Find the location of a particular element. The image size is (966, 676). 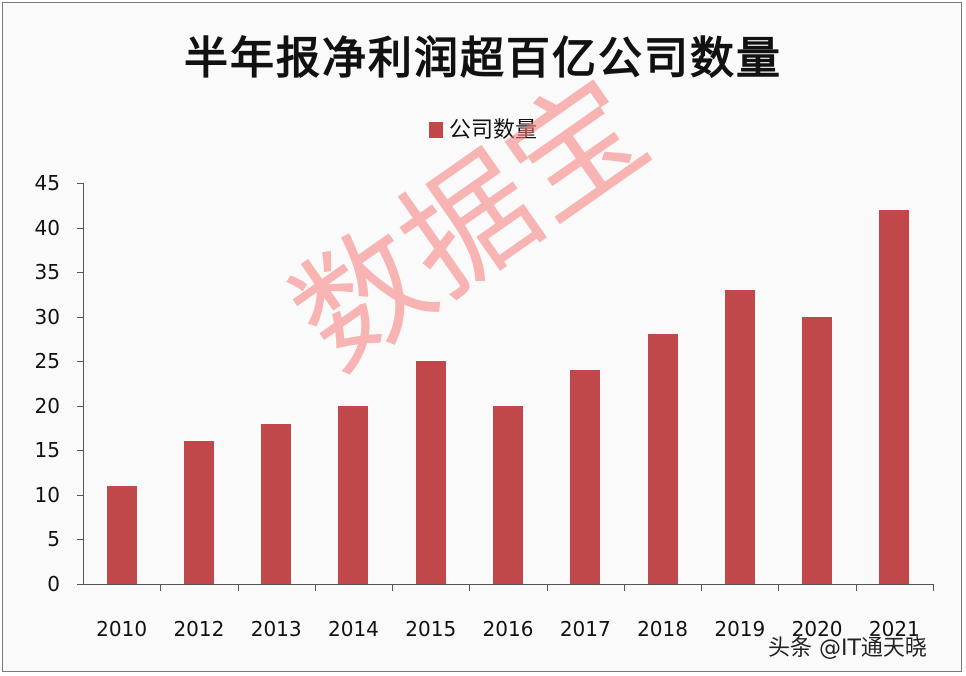

y-tick-label: 15 is located at coordinates (47, 450).